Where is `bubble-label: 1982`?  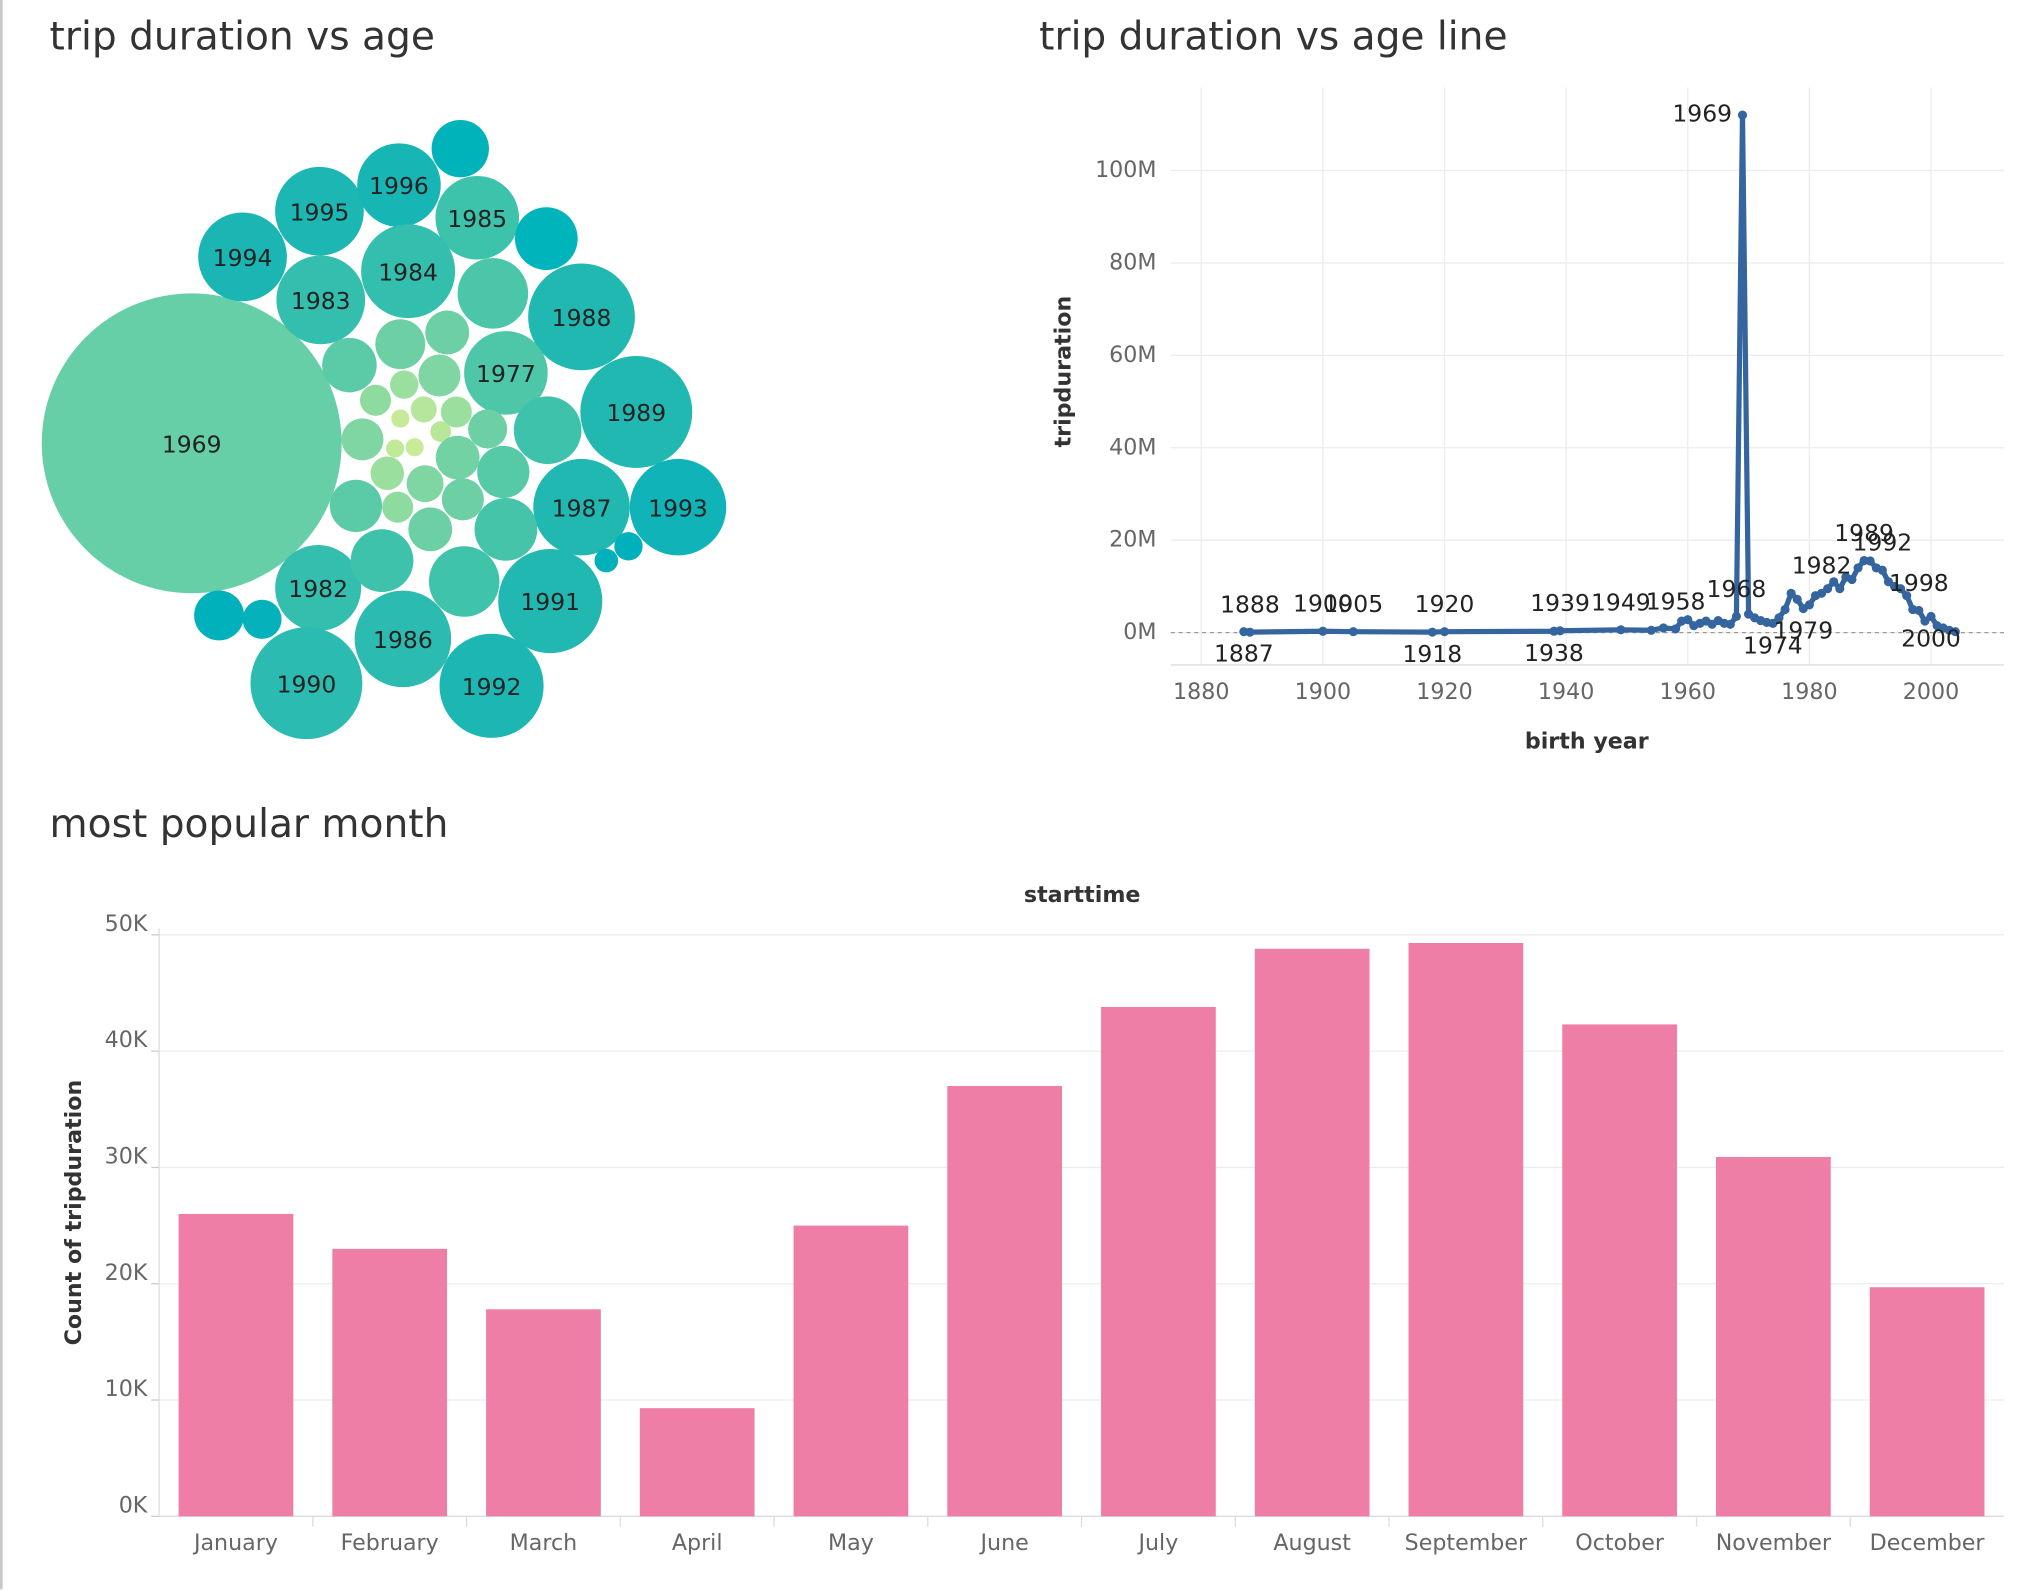 bubble-label: 1982 is located at coordinates (318, 589).